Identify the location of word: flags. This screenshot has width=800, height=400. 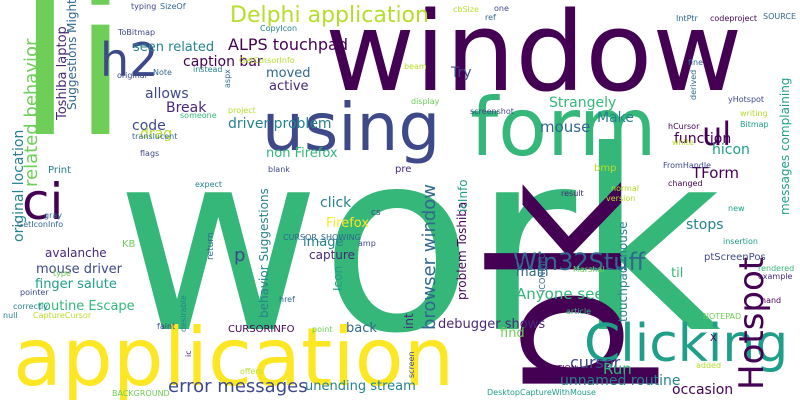
(150, 153).